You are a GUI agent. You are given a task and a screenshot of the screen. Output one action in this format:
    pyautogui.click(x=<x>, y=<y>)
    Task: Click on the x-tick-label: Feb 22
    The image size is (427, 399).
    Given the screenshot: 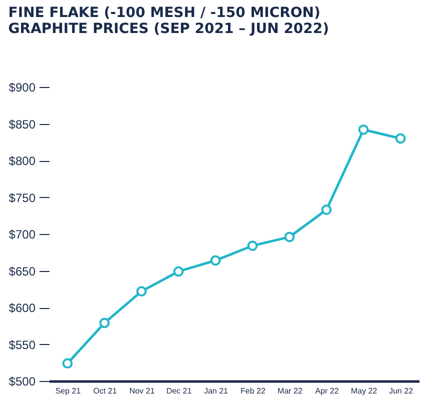 What is the action you would take?
    pyautogui.click(x=253, y=391)
    